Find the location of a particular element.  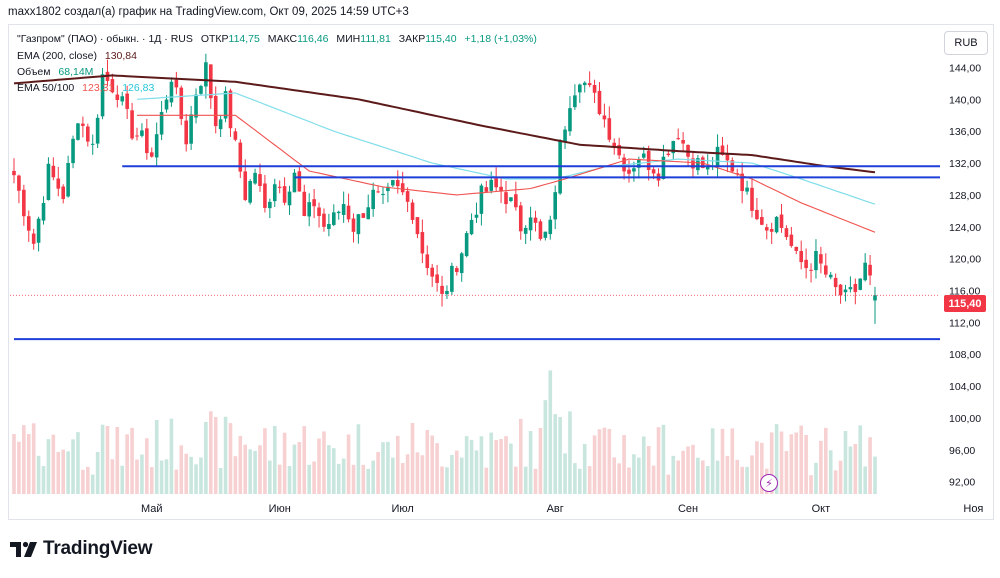

lightning-icon: ⚡ is located at coordinates (769, 483).